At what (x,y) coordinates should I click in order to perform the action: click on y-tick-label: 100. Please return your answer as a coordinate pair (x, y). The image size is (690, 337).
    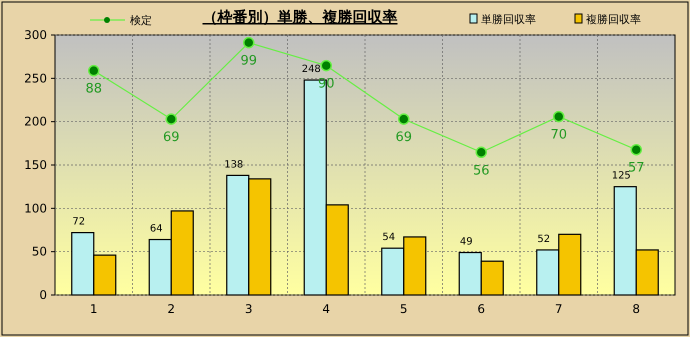
    Looking at the image, I should click on (35, 208).